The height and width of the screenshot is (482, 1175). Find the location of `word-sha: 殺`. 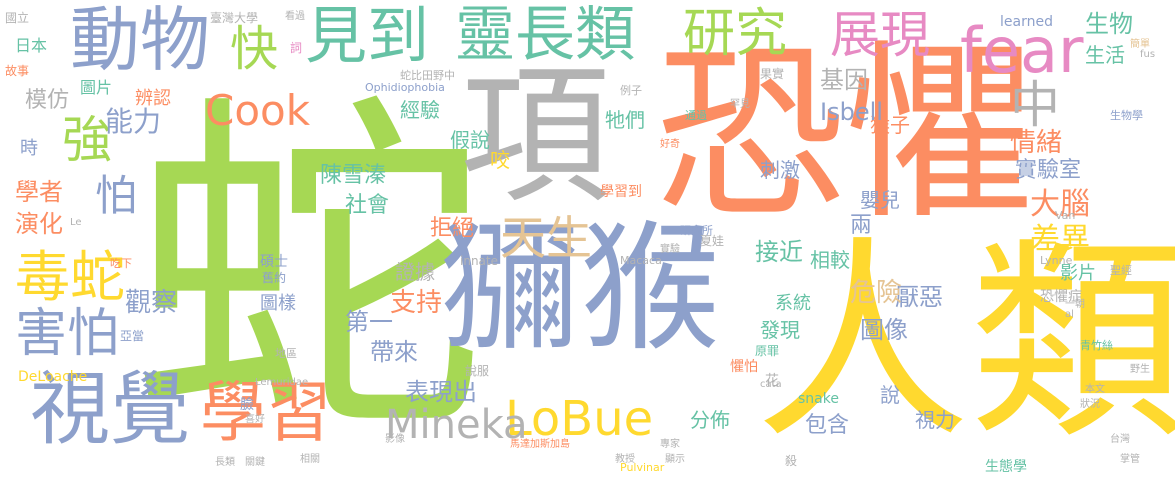

word-sha: 殺 is located at coordinates (791, 461).